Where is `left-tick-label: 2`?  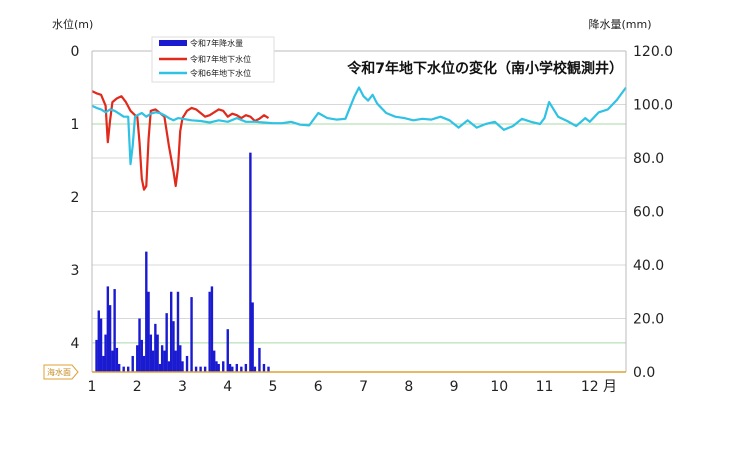
left-tick-label: 2 is located at coordinates (75, 198).